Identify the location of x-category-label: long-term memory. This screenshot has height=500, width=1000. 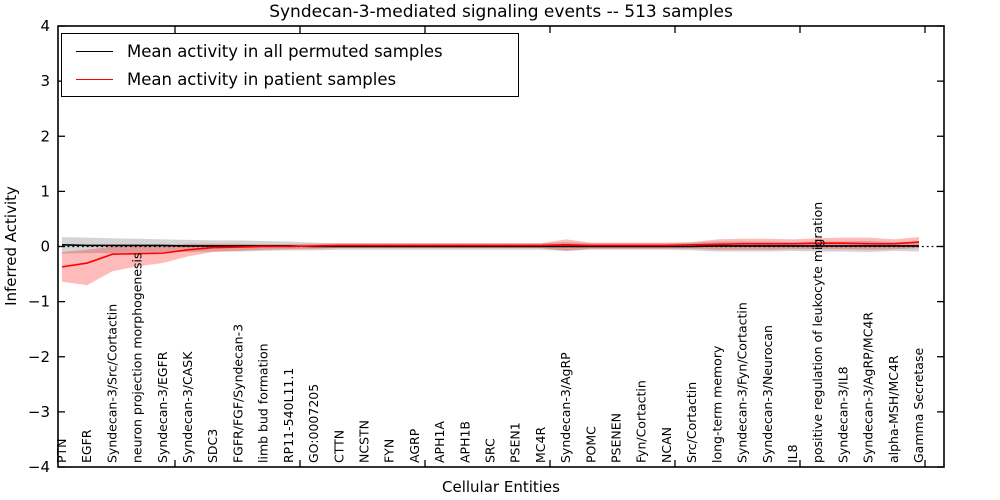
(716, 404).